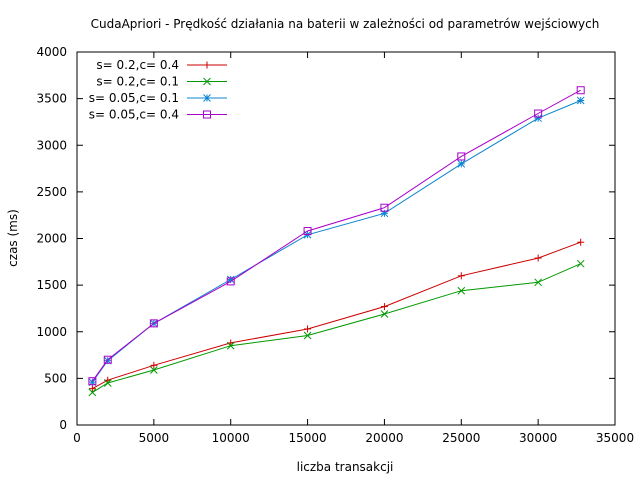 The width and height of the screenshot is (640, 480). What do you see at coordinates (615, 438) in the screenshot?
I see `x-tick-label: 35000` at bounding box center [615, 438].